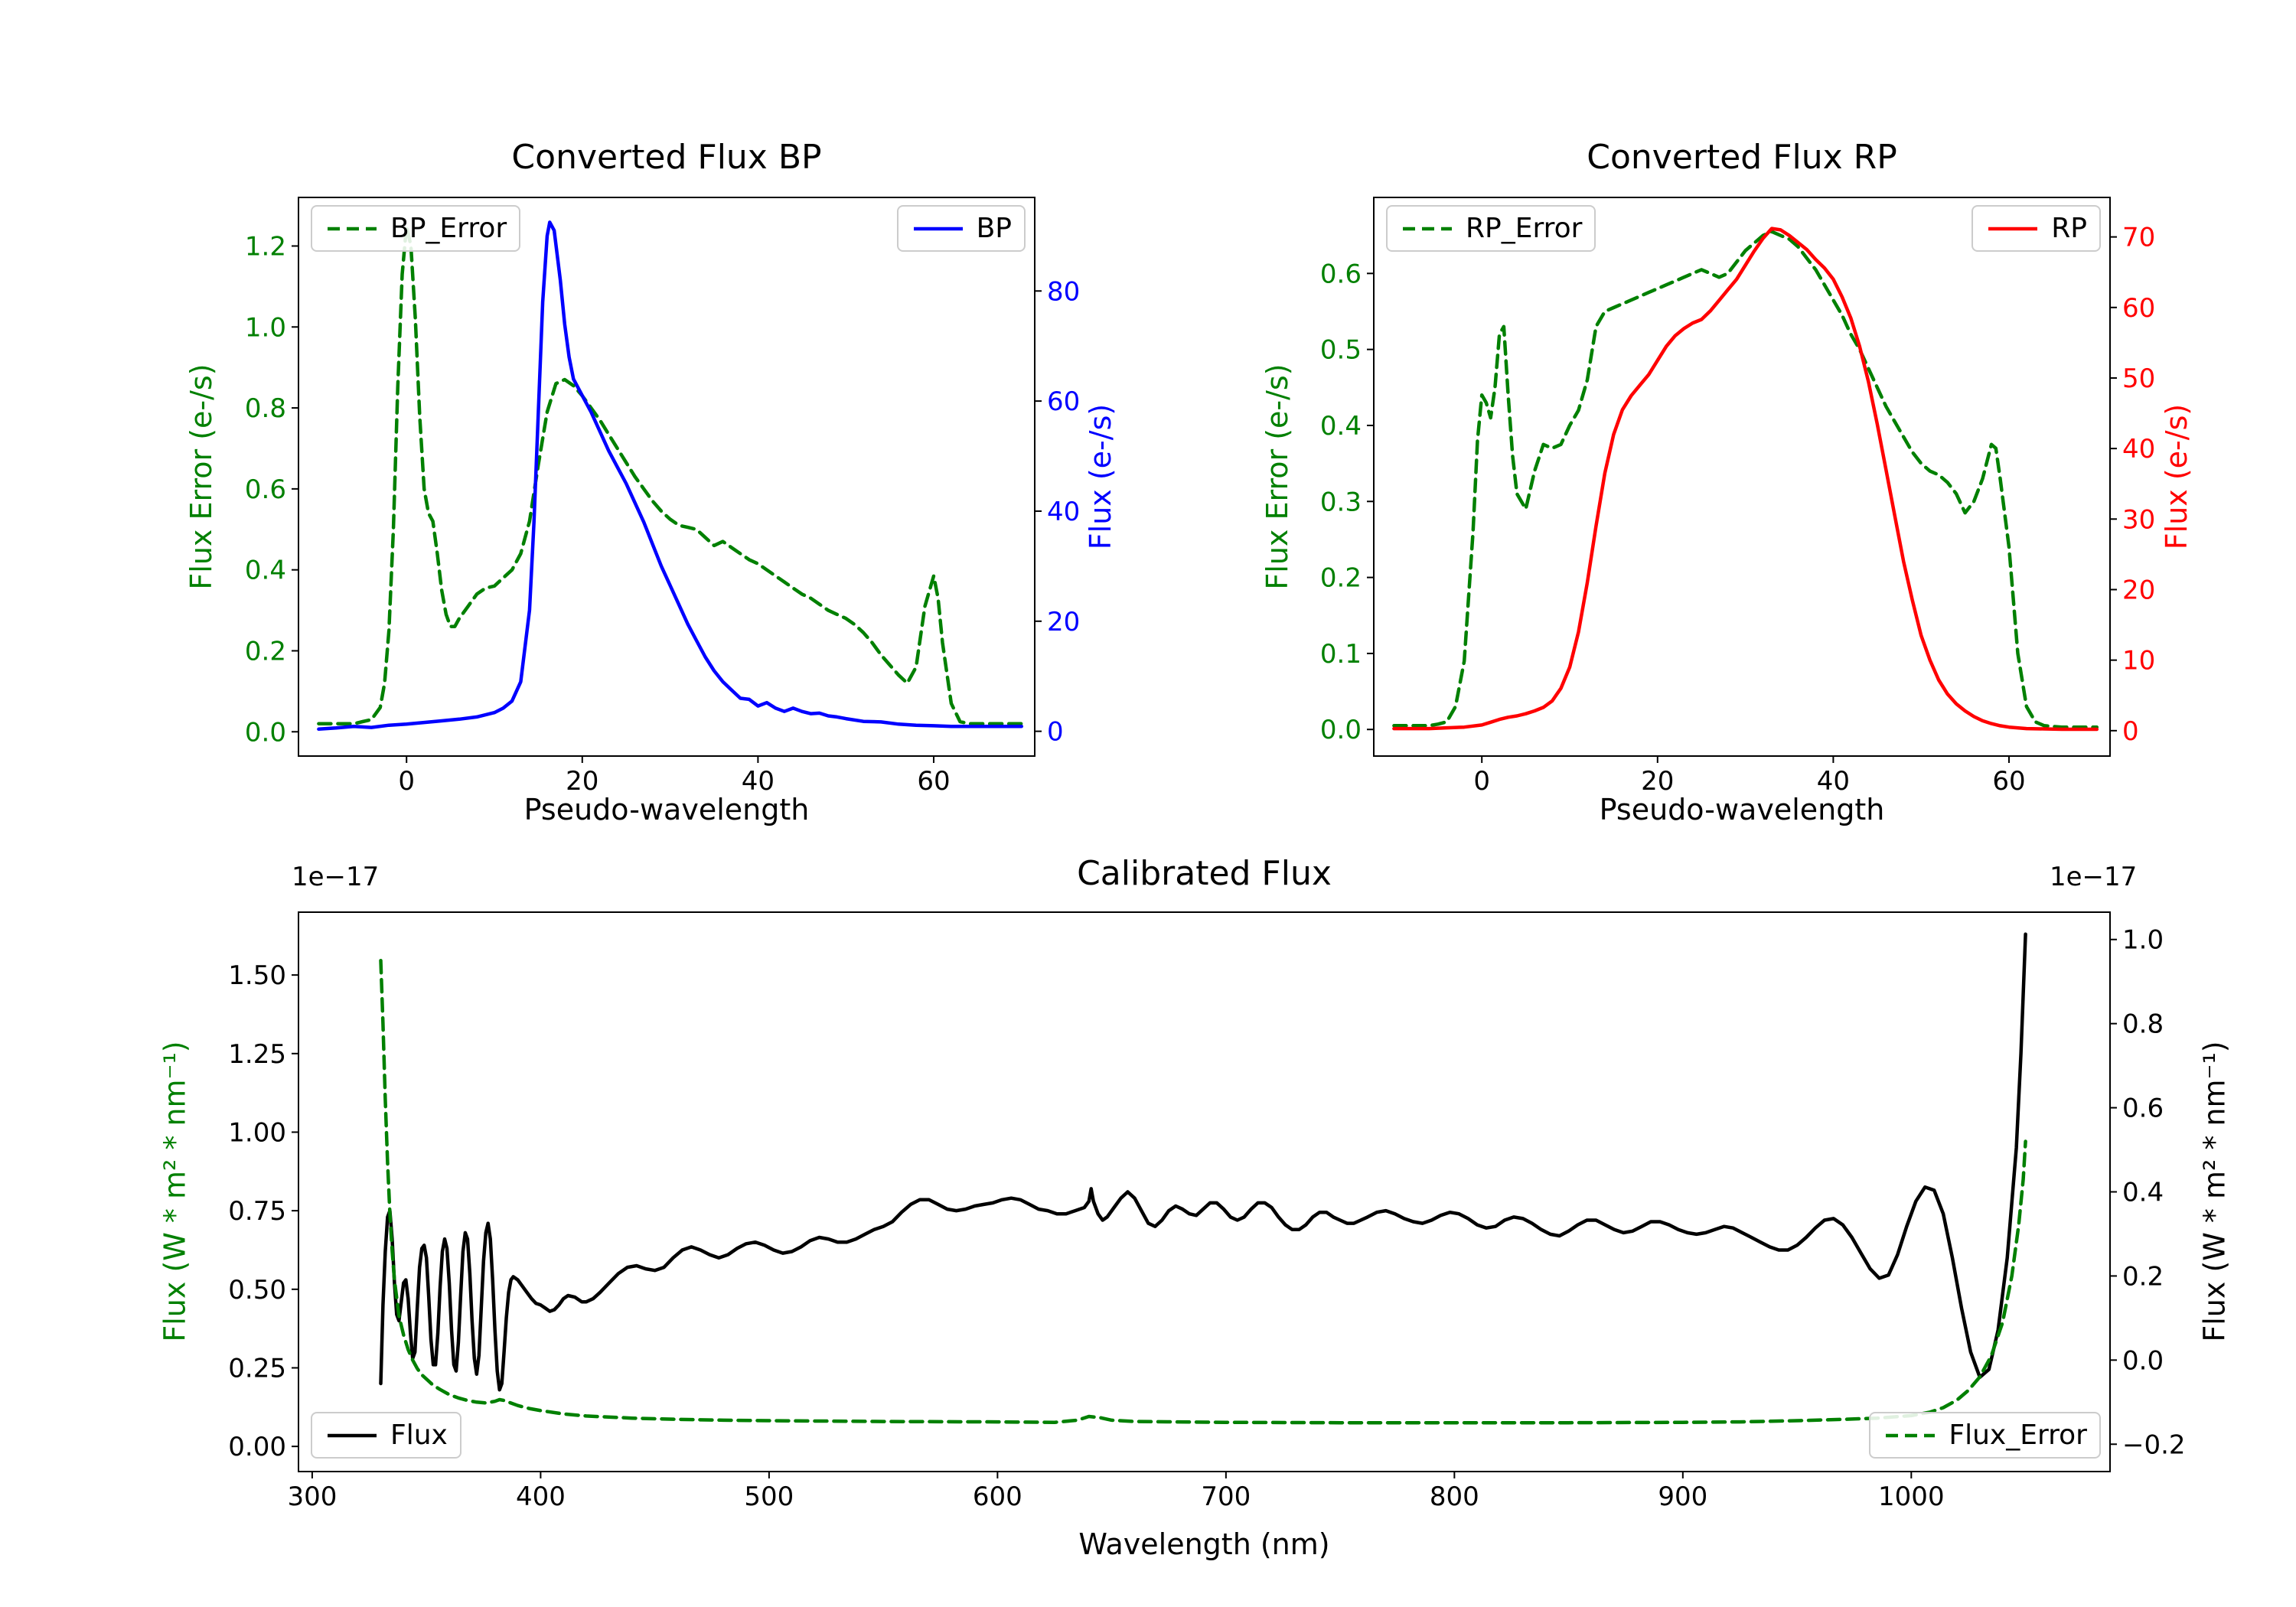 The width and height of the screenshot is (2296, 1607). Describe the element at coordinates (175, 1191) in the screenshot. I see `ylabel-cal-flux-left: Flux (W * m² * nm⁻¹)` at that location.